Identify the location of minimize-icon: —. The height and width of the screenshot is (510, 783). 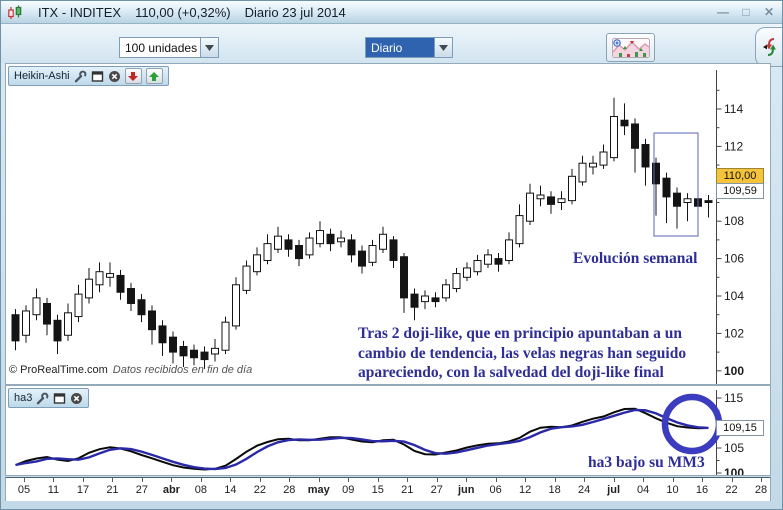
(723, 12).